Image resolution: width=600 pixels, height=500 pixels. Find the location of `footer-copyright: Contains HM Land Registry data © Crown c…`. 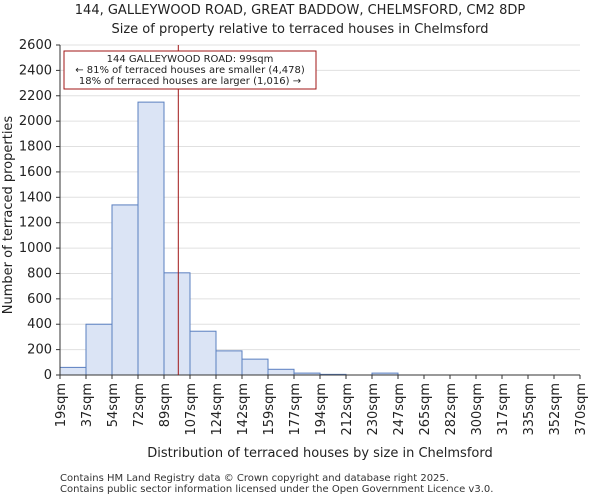

footer-copyright: Contains HM Land Registry data © Crown c… is located at coordinates (254, 478).